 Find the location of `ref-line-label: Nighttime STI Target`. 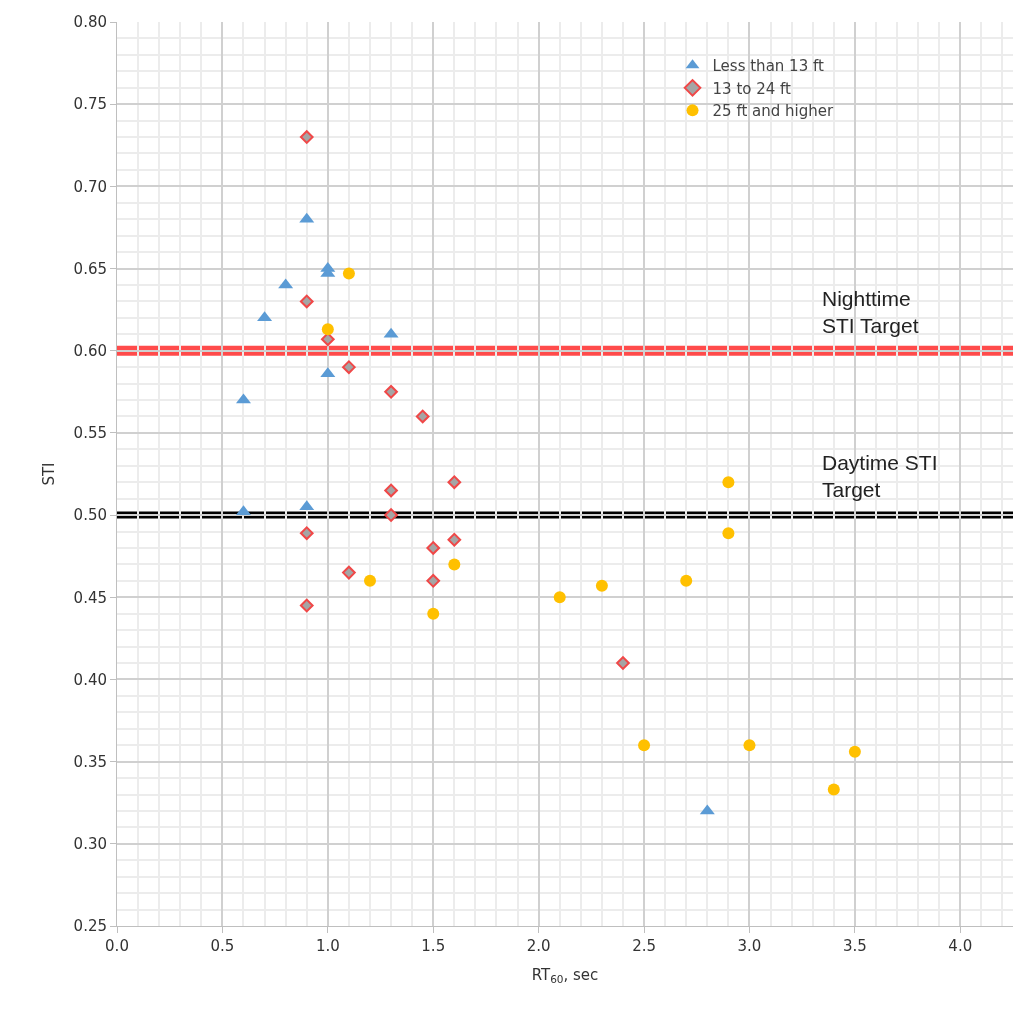

ref-line-label: Nighttime STI Target is located at coordinates (870, 312).